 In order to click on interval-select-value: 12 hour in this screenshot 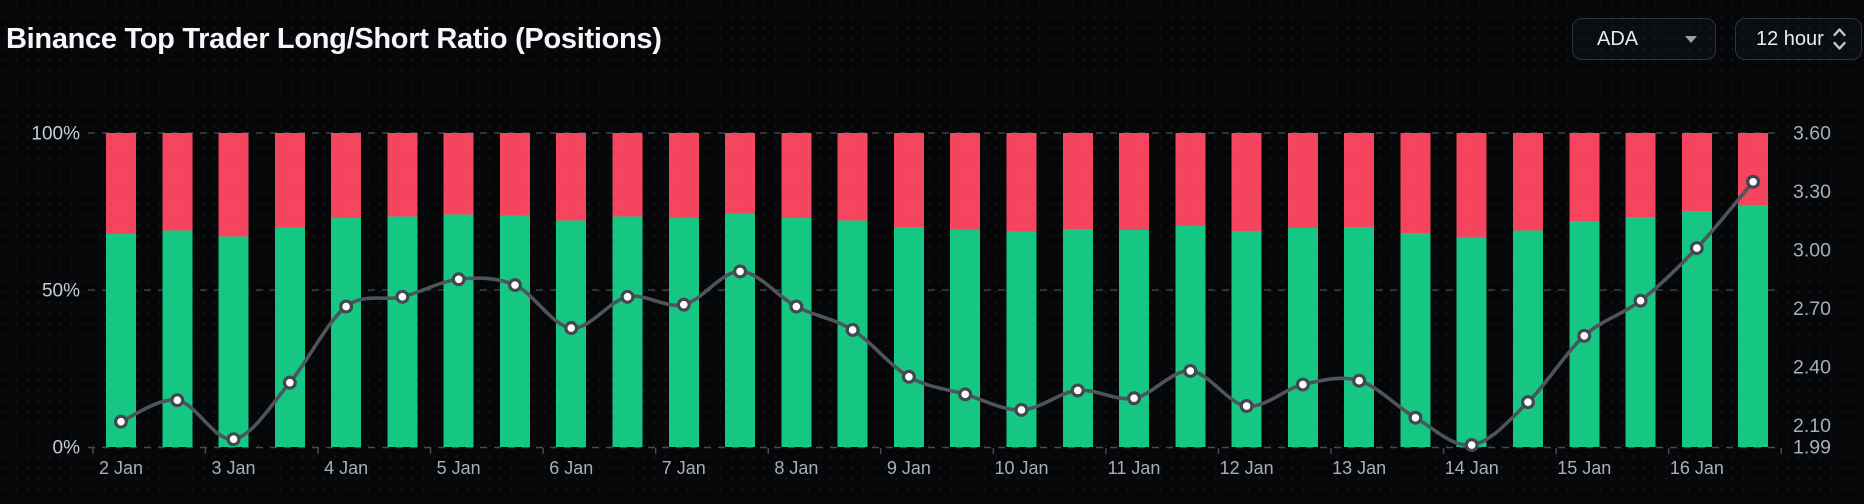, I will do `click(1790, 38)`.